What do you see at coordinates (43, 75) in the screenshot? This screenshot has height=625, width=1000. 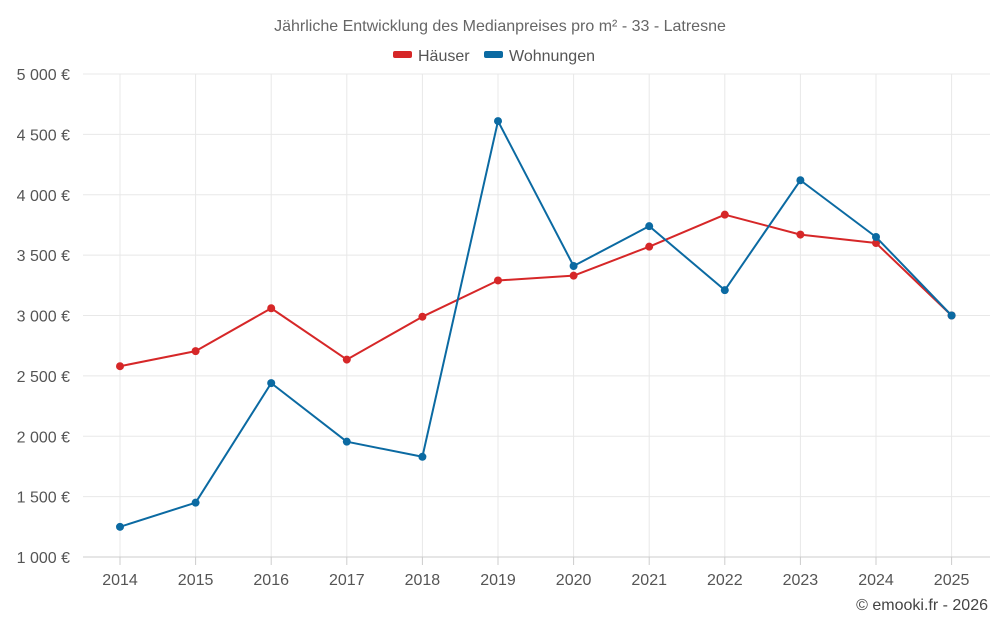 I see `y-tick-label: 5 000 €` at bounding box center [43, 75].